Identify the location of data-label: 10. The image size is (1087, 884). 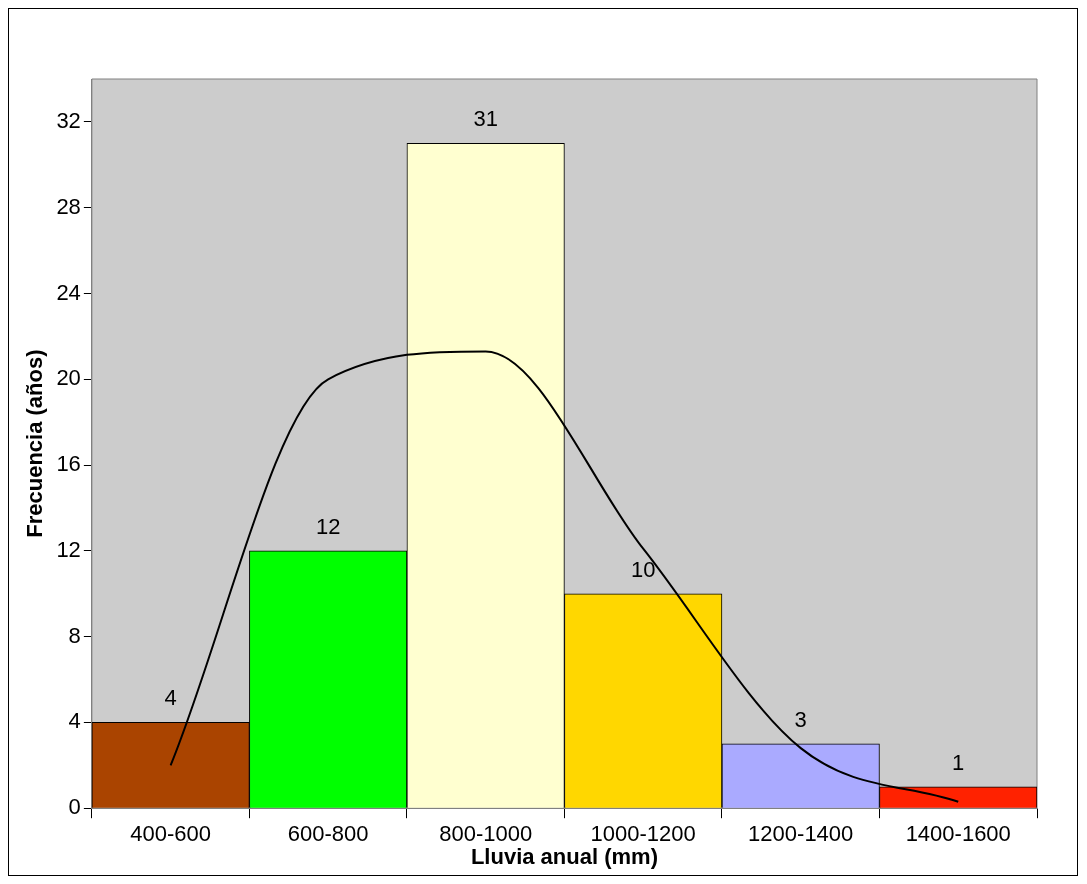
(643, 569).